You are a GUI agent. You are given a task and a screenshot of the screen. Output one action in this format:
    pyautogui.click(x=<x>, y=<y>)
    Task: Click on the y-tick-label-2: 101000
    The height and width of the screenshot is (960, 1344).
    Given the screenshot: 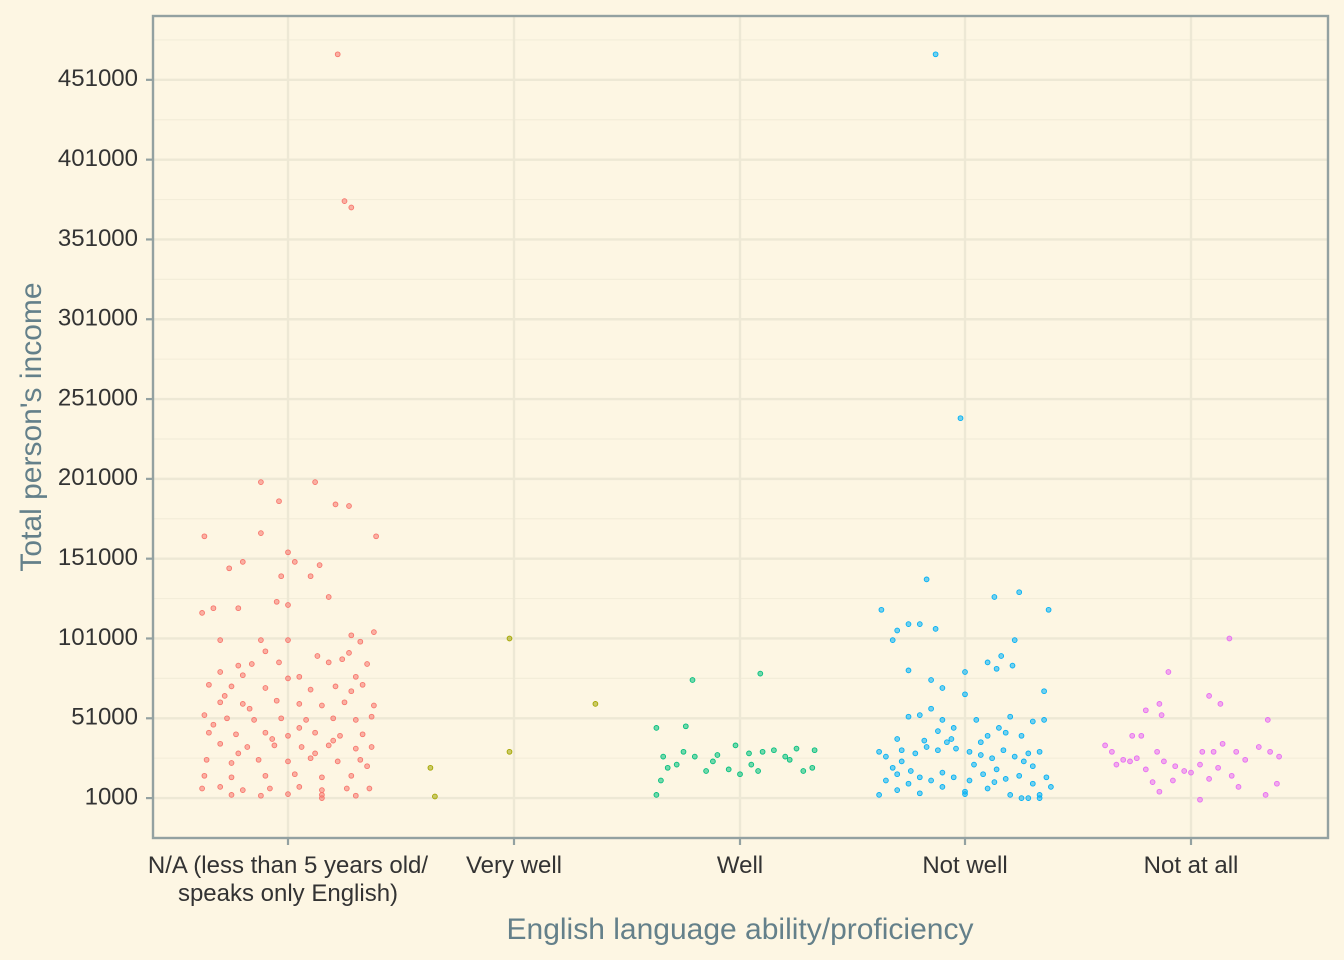 What is the action you would take?
    pyautogui.click(x=98, y=637)
    